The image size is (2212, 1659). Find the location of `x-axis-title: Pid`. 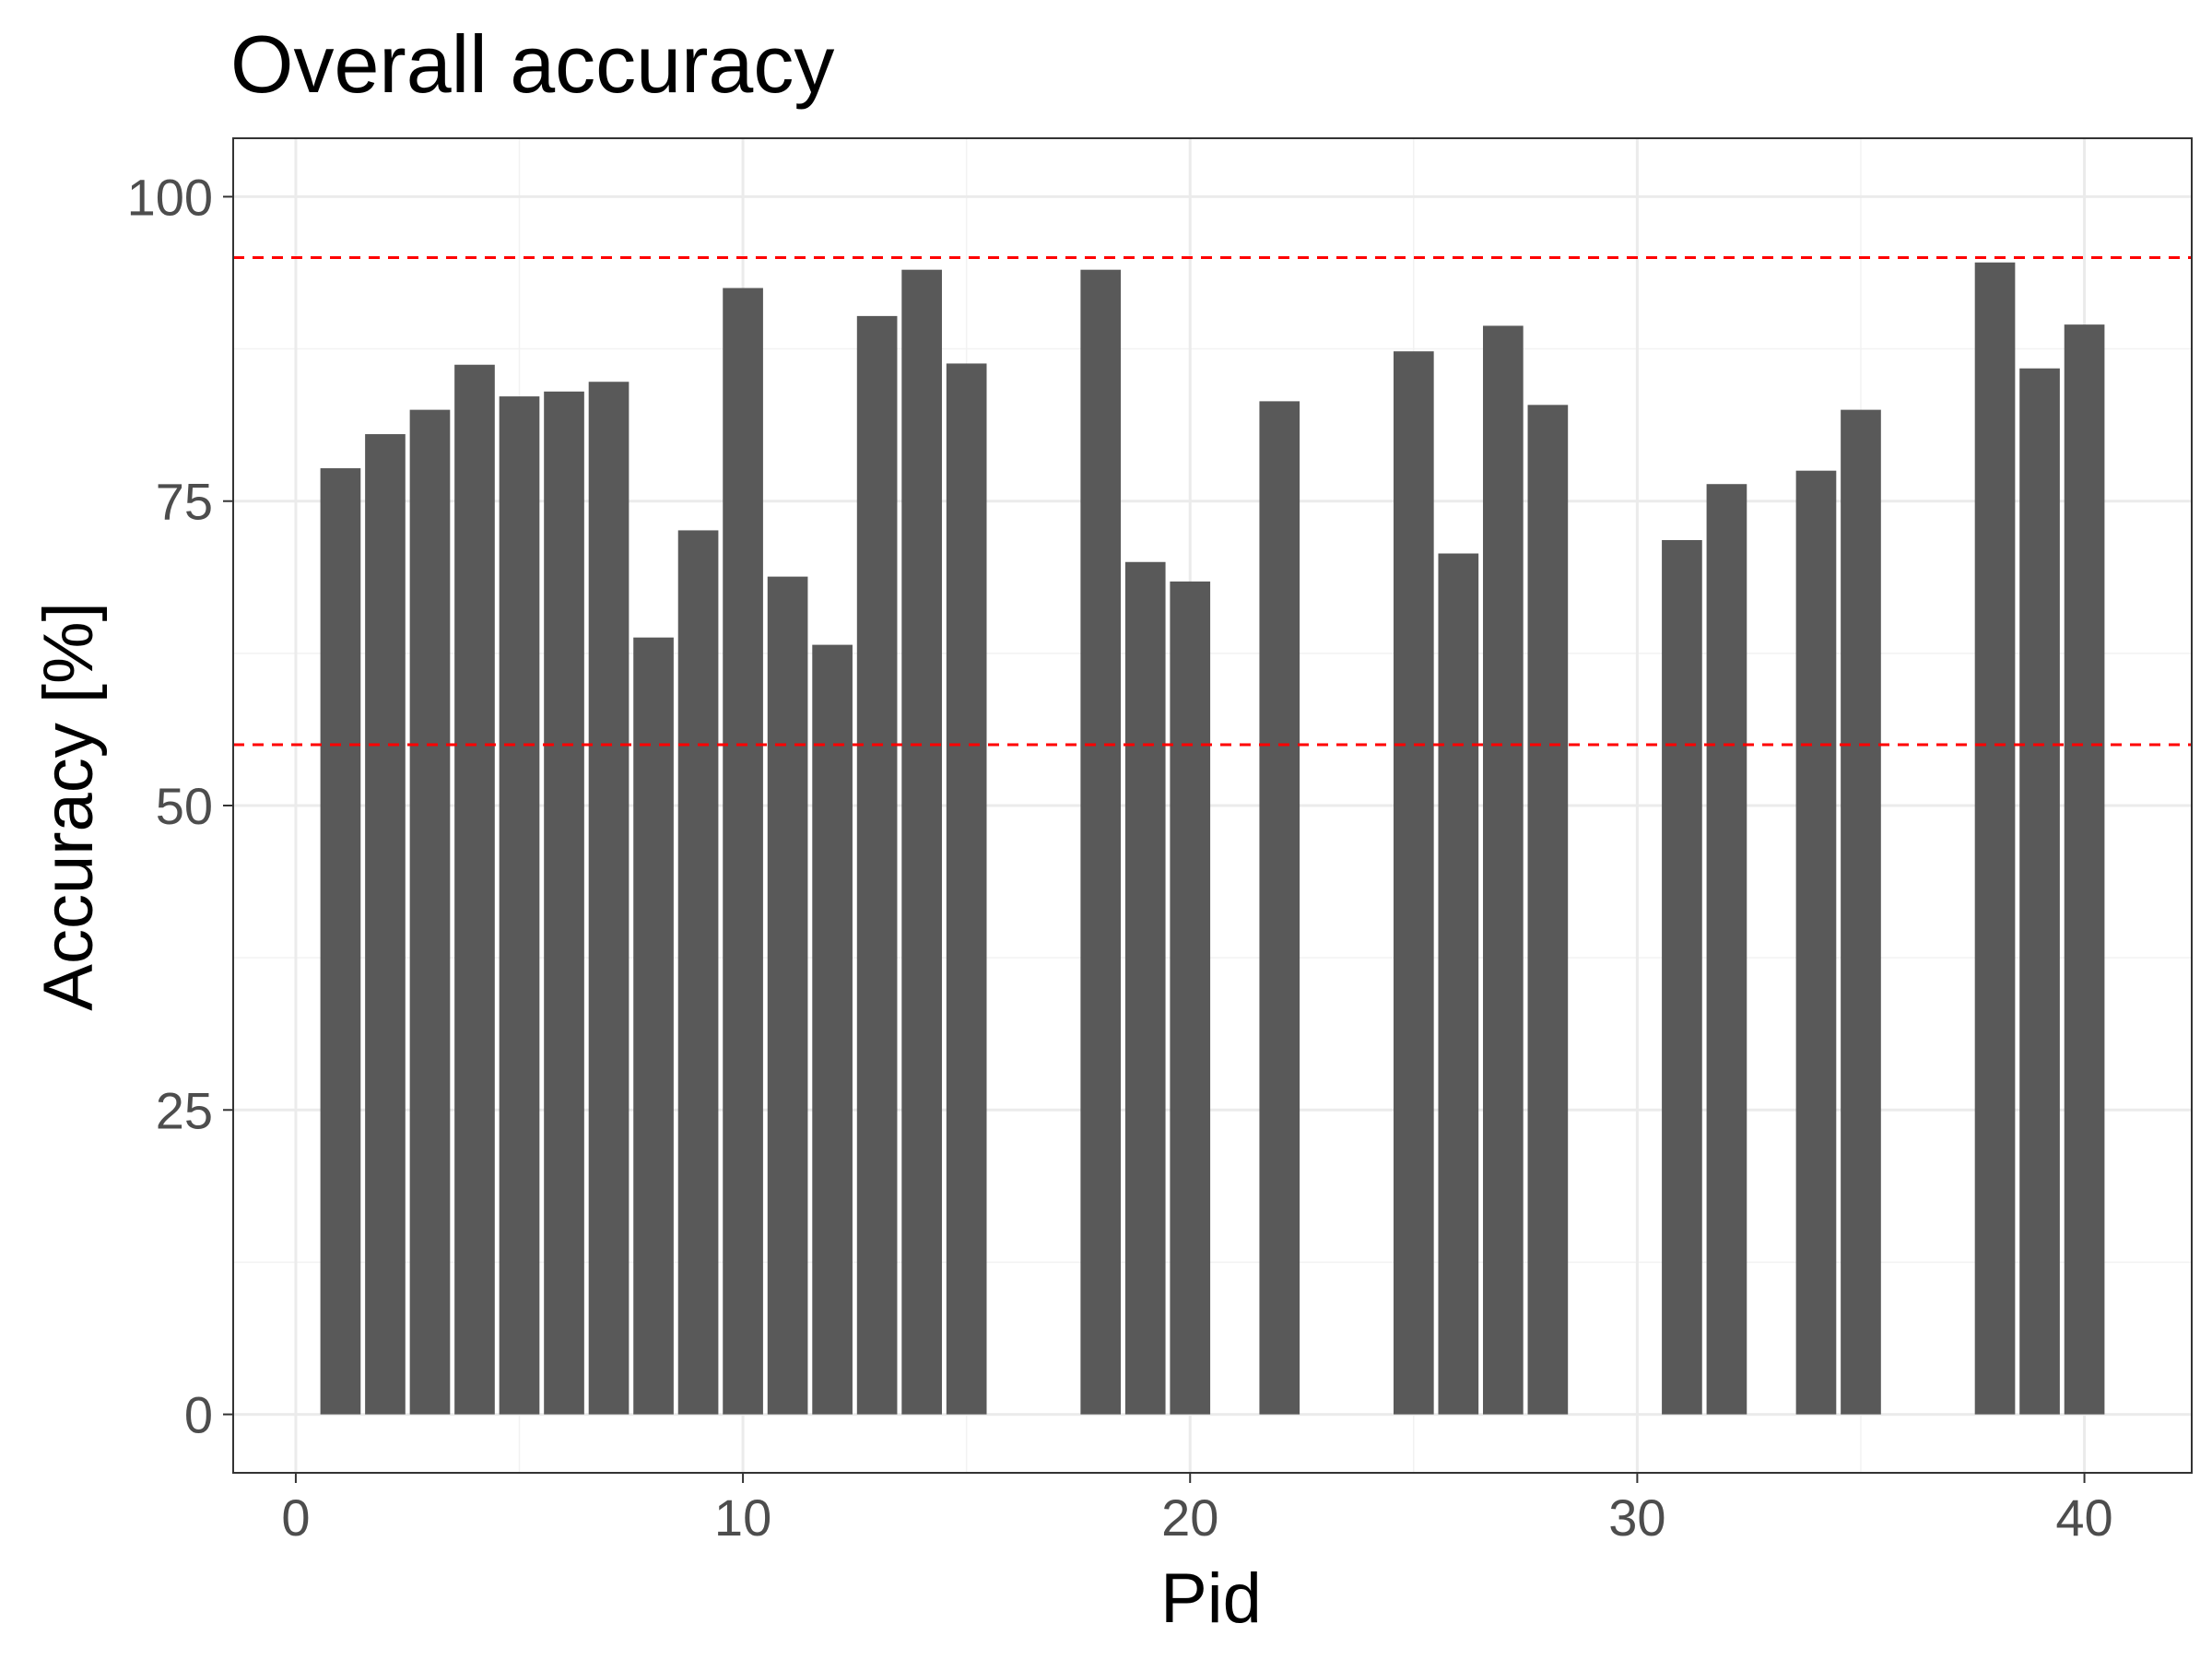

x-axis-title: Pid is located at coordinates (1211, 1598).